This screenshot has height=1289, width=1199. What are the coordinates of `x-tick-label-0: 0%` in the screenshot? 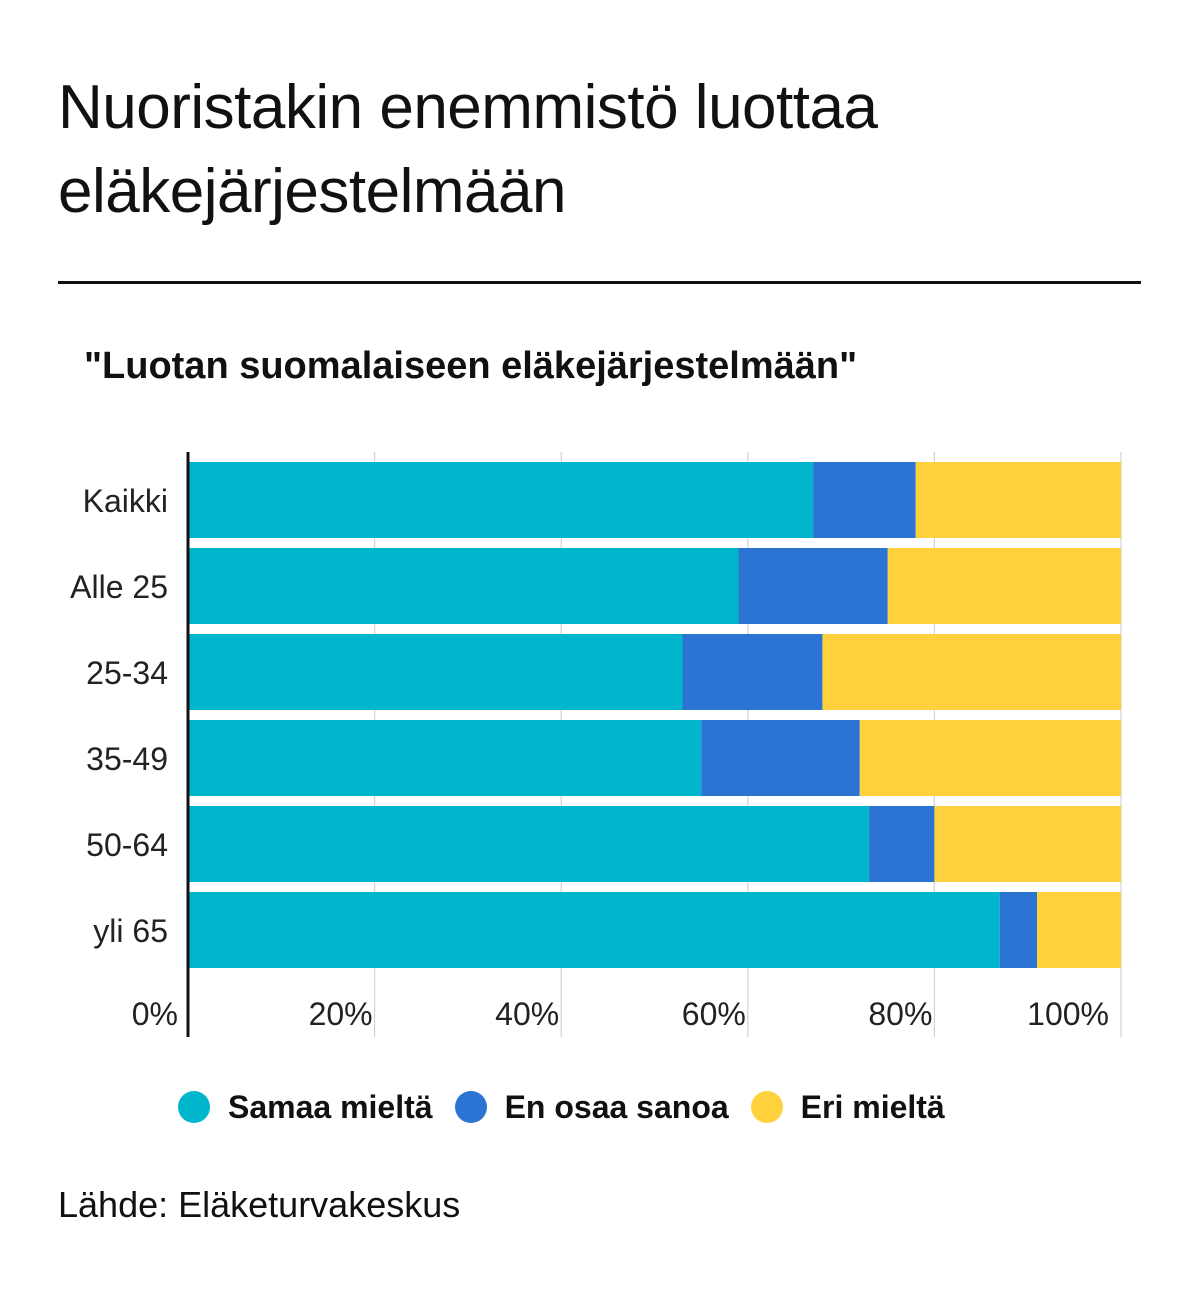 It's located at (155, 1014).